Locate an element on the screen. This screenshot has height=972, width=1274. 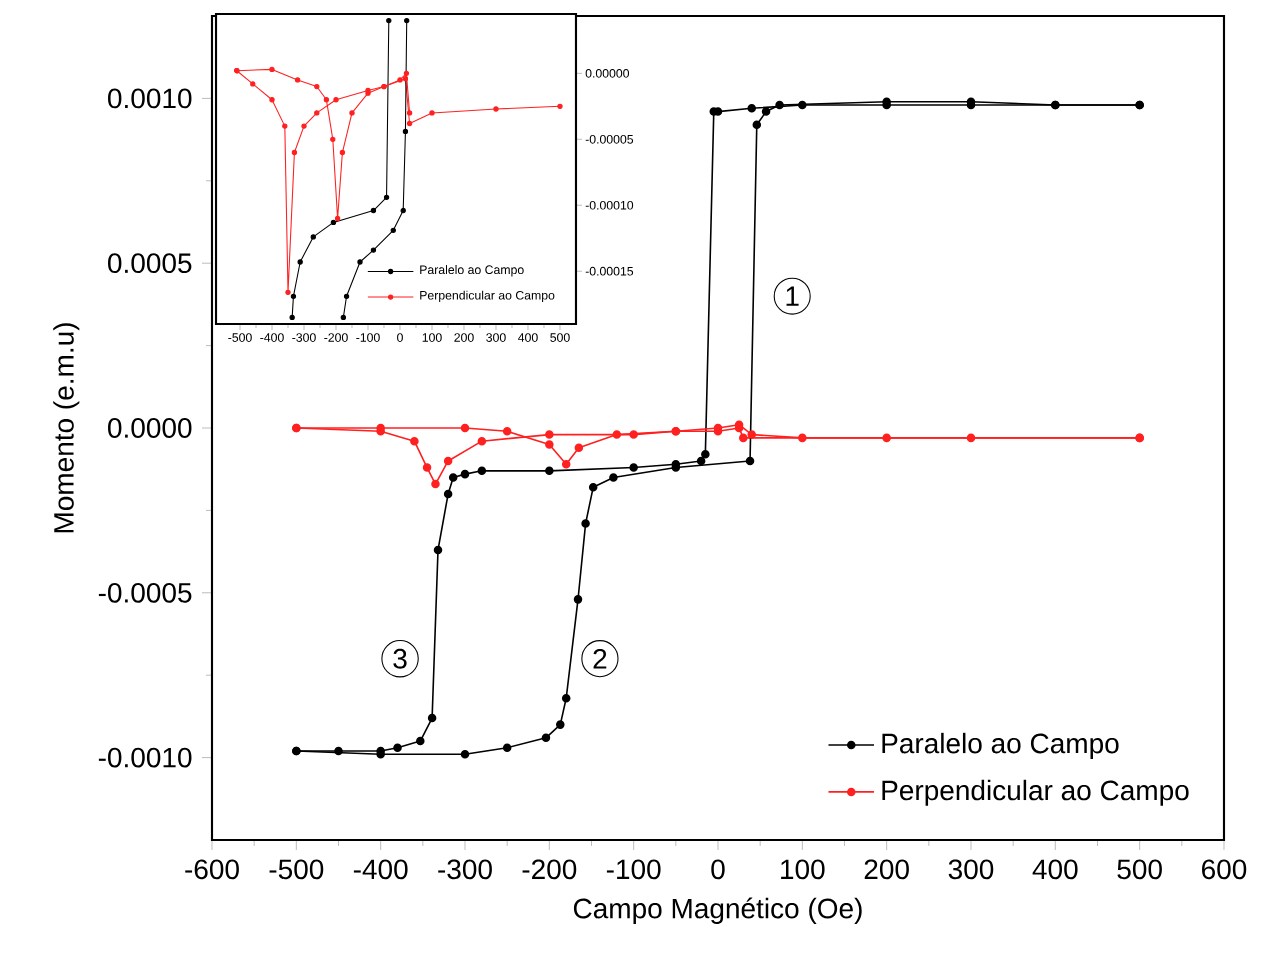
x-tick-label: -600 is located at coordinates (212, 869).